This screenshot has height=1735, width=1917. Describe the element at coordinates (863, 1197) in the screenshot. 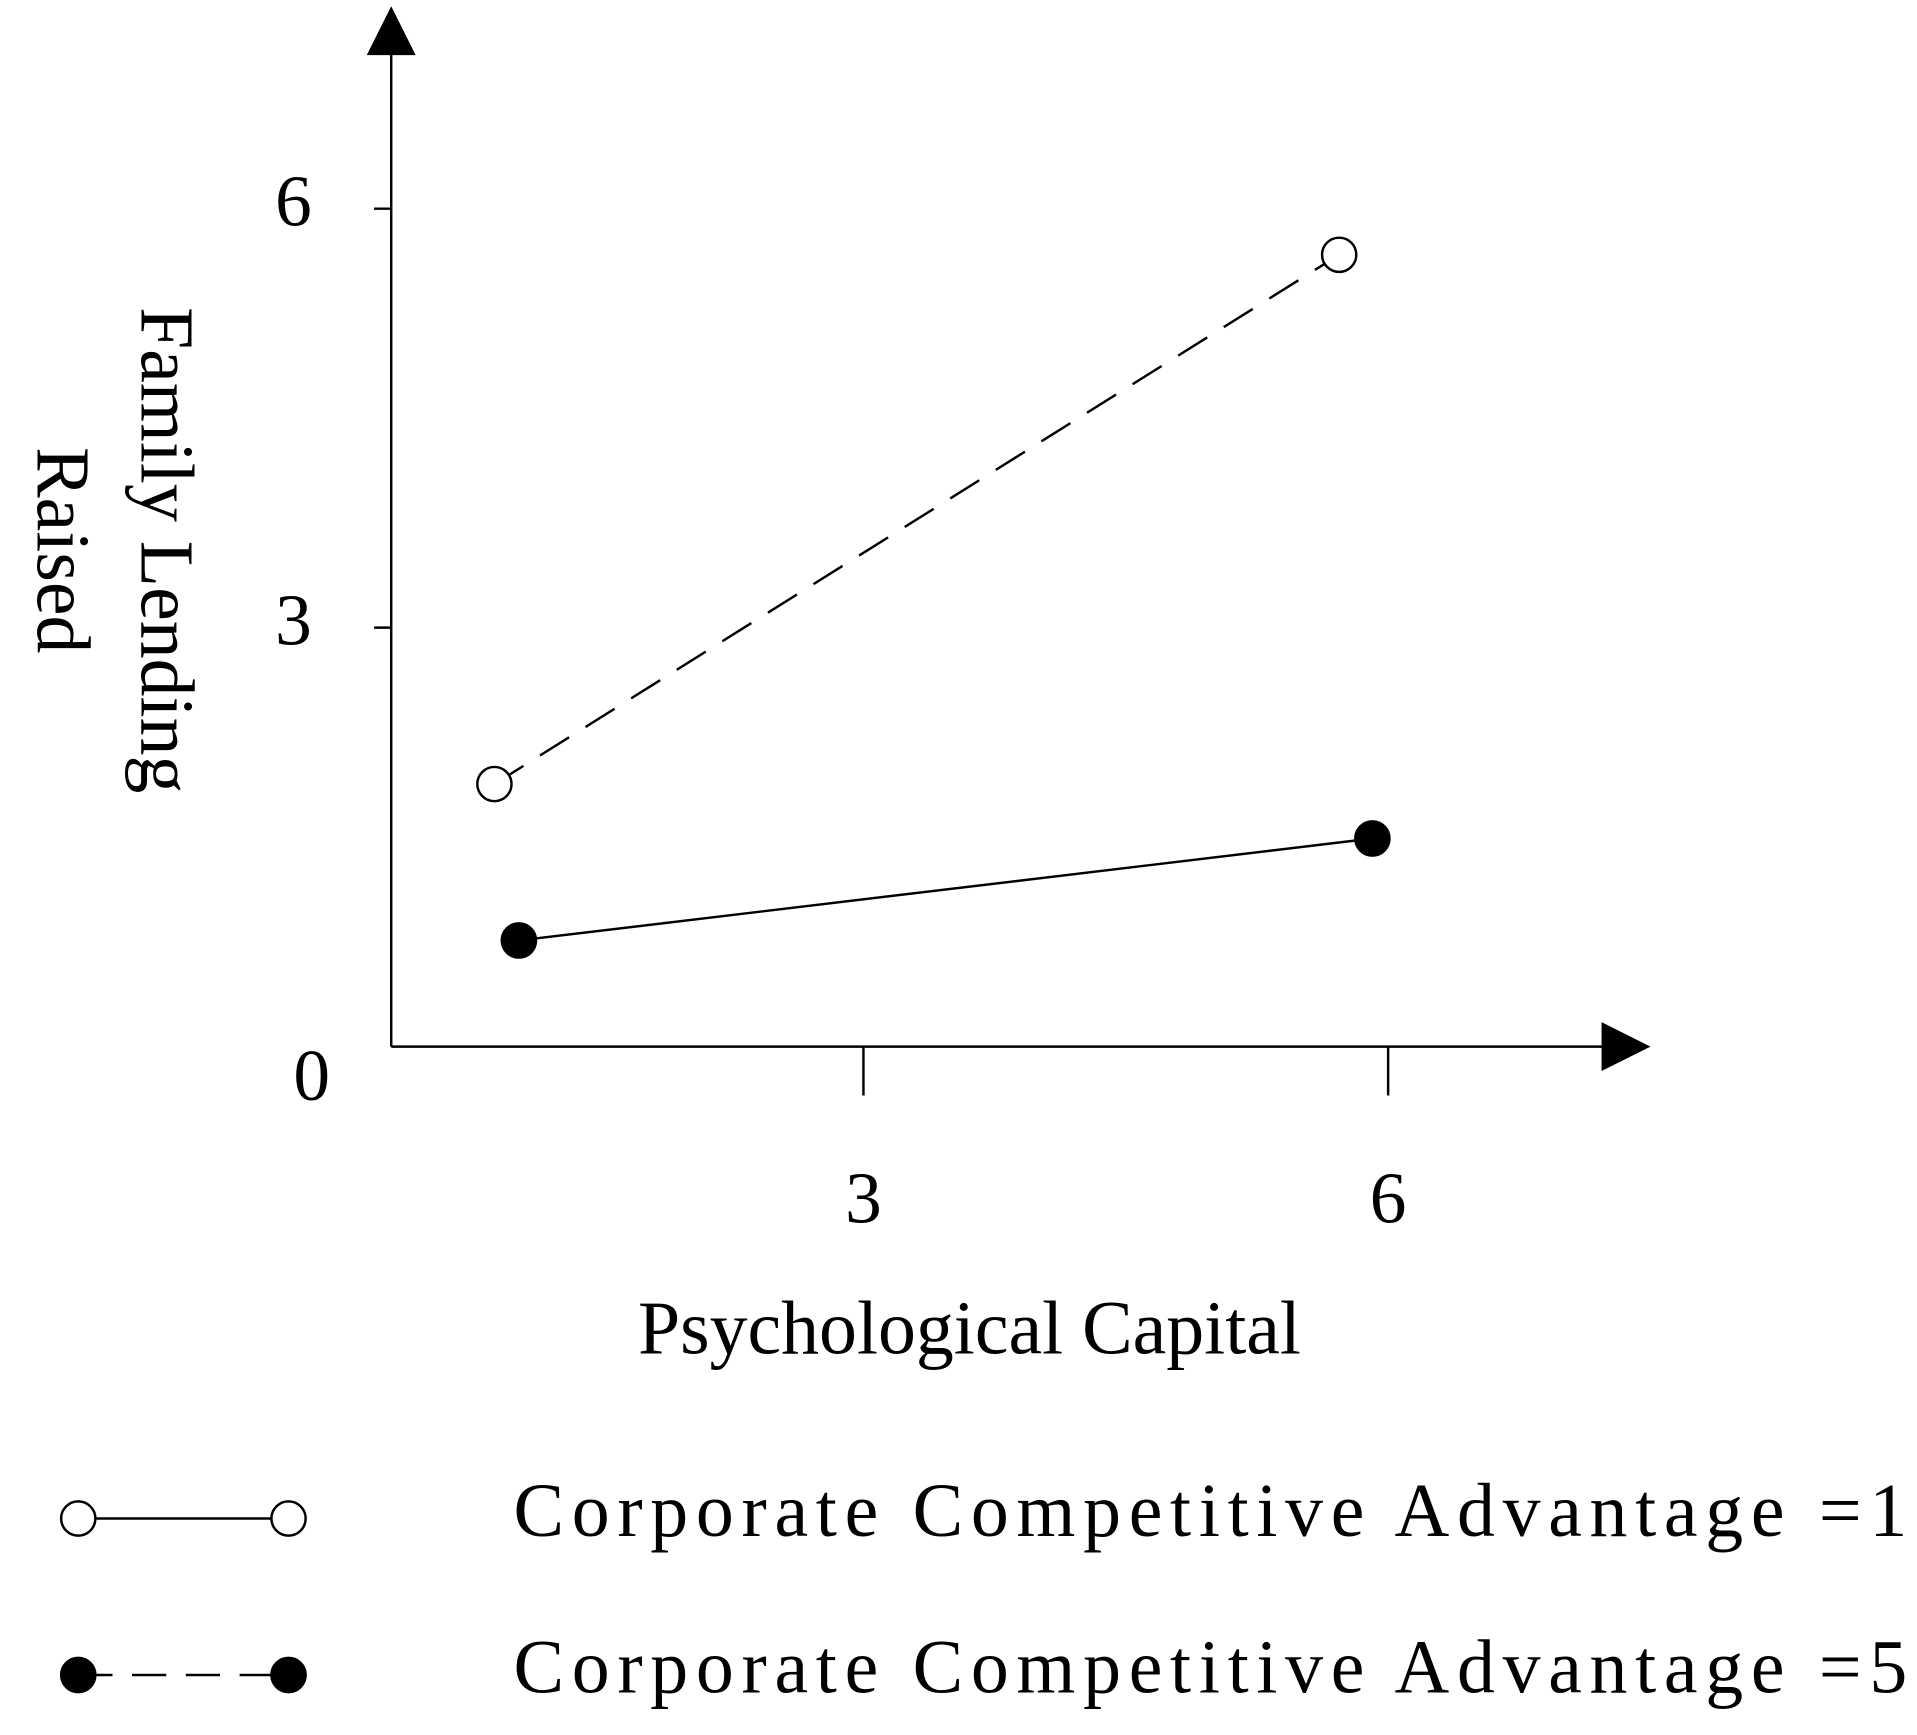

I see `x-tick-label: 3` at that location.